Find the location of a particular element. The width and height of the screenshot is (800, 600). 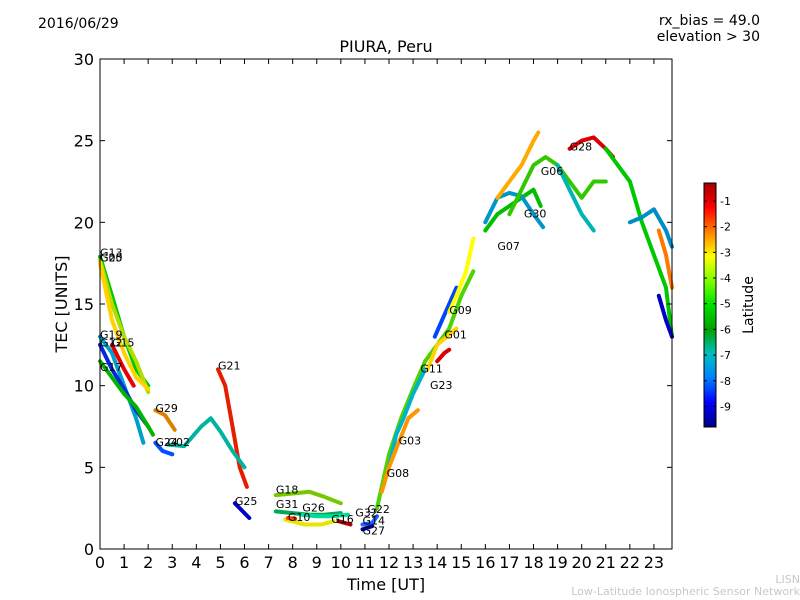

sat-label-g28: G28 is located at coordinates (581, 146).